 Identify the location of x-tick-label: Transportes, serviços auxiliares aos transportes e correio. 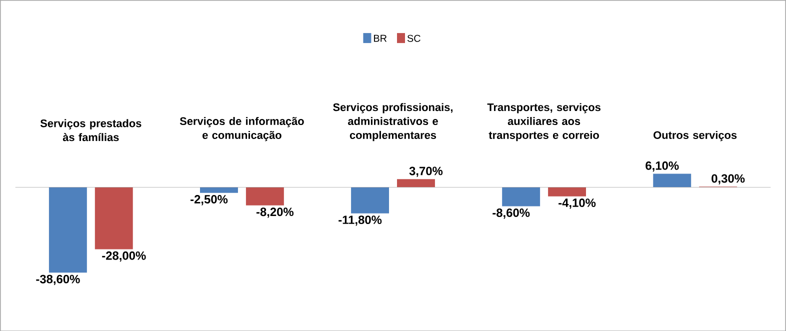
(543, 121).